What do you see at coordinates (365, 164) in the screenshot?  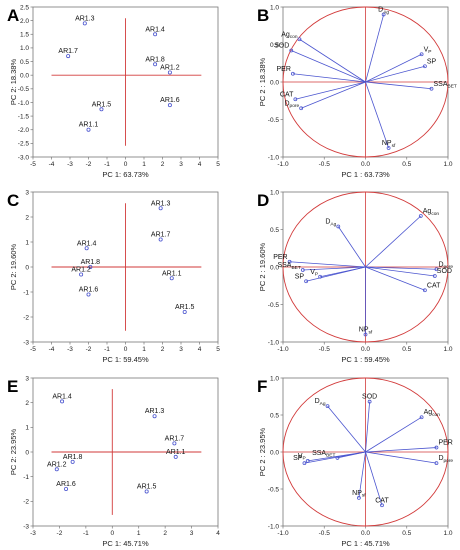 I see `x-tick-label: 0.0` at bounding box center [365, 164].